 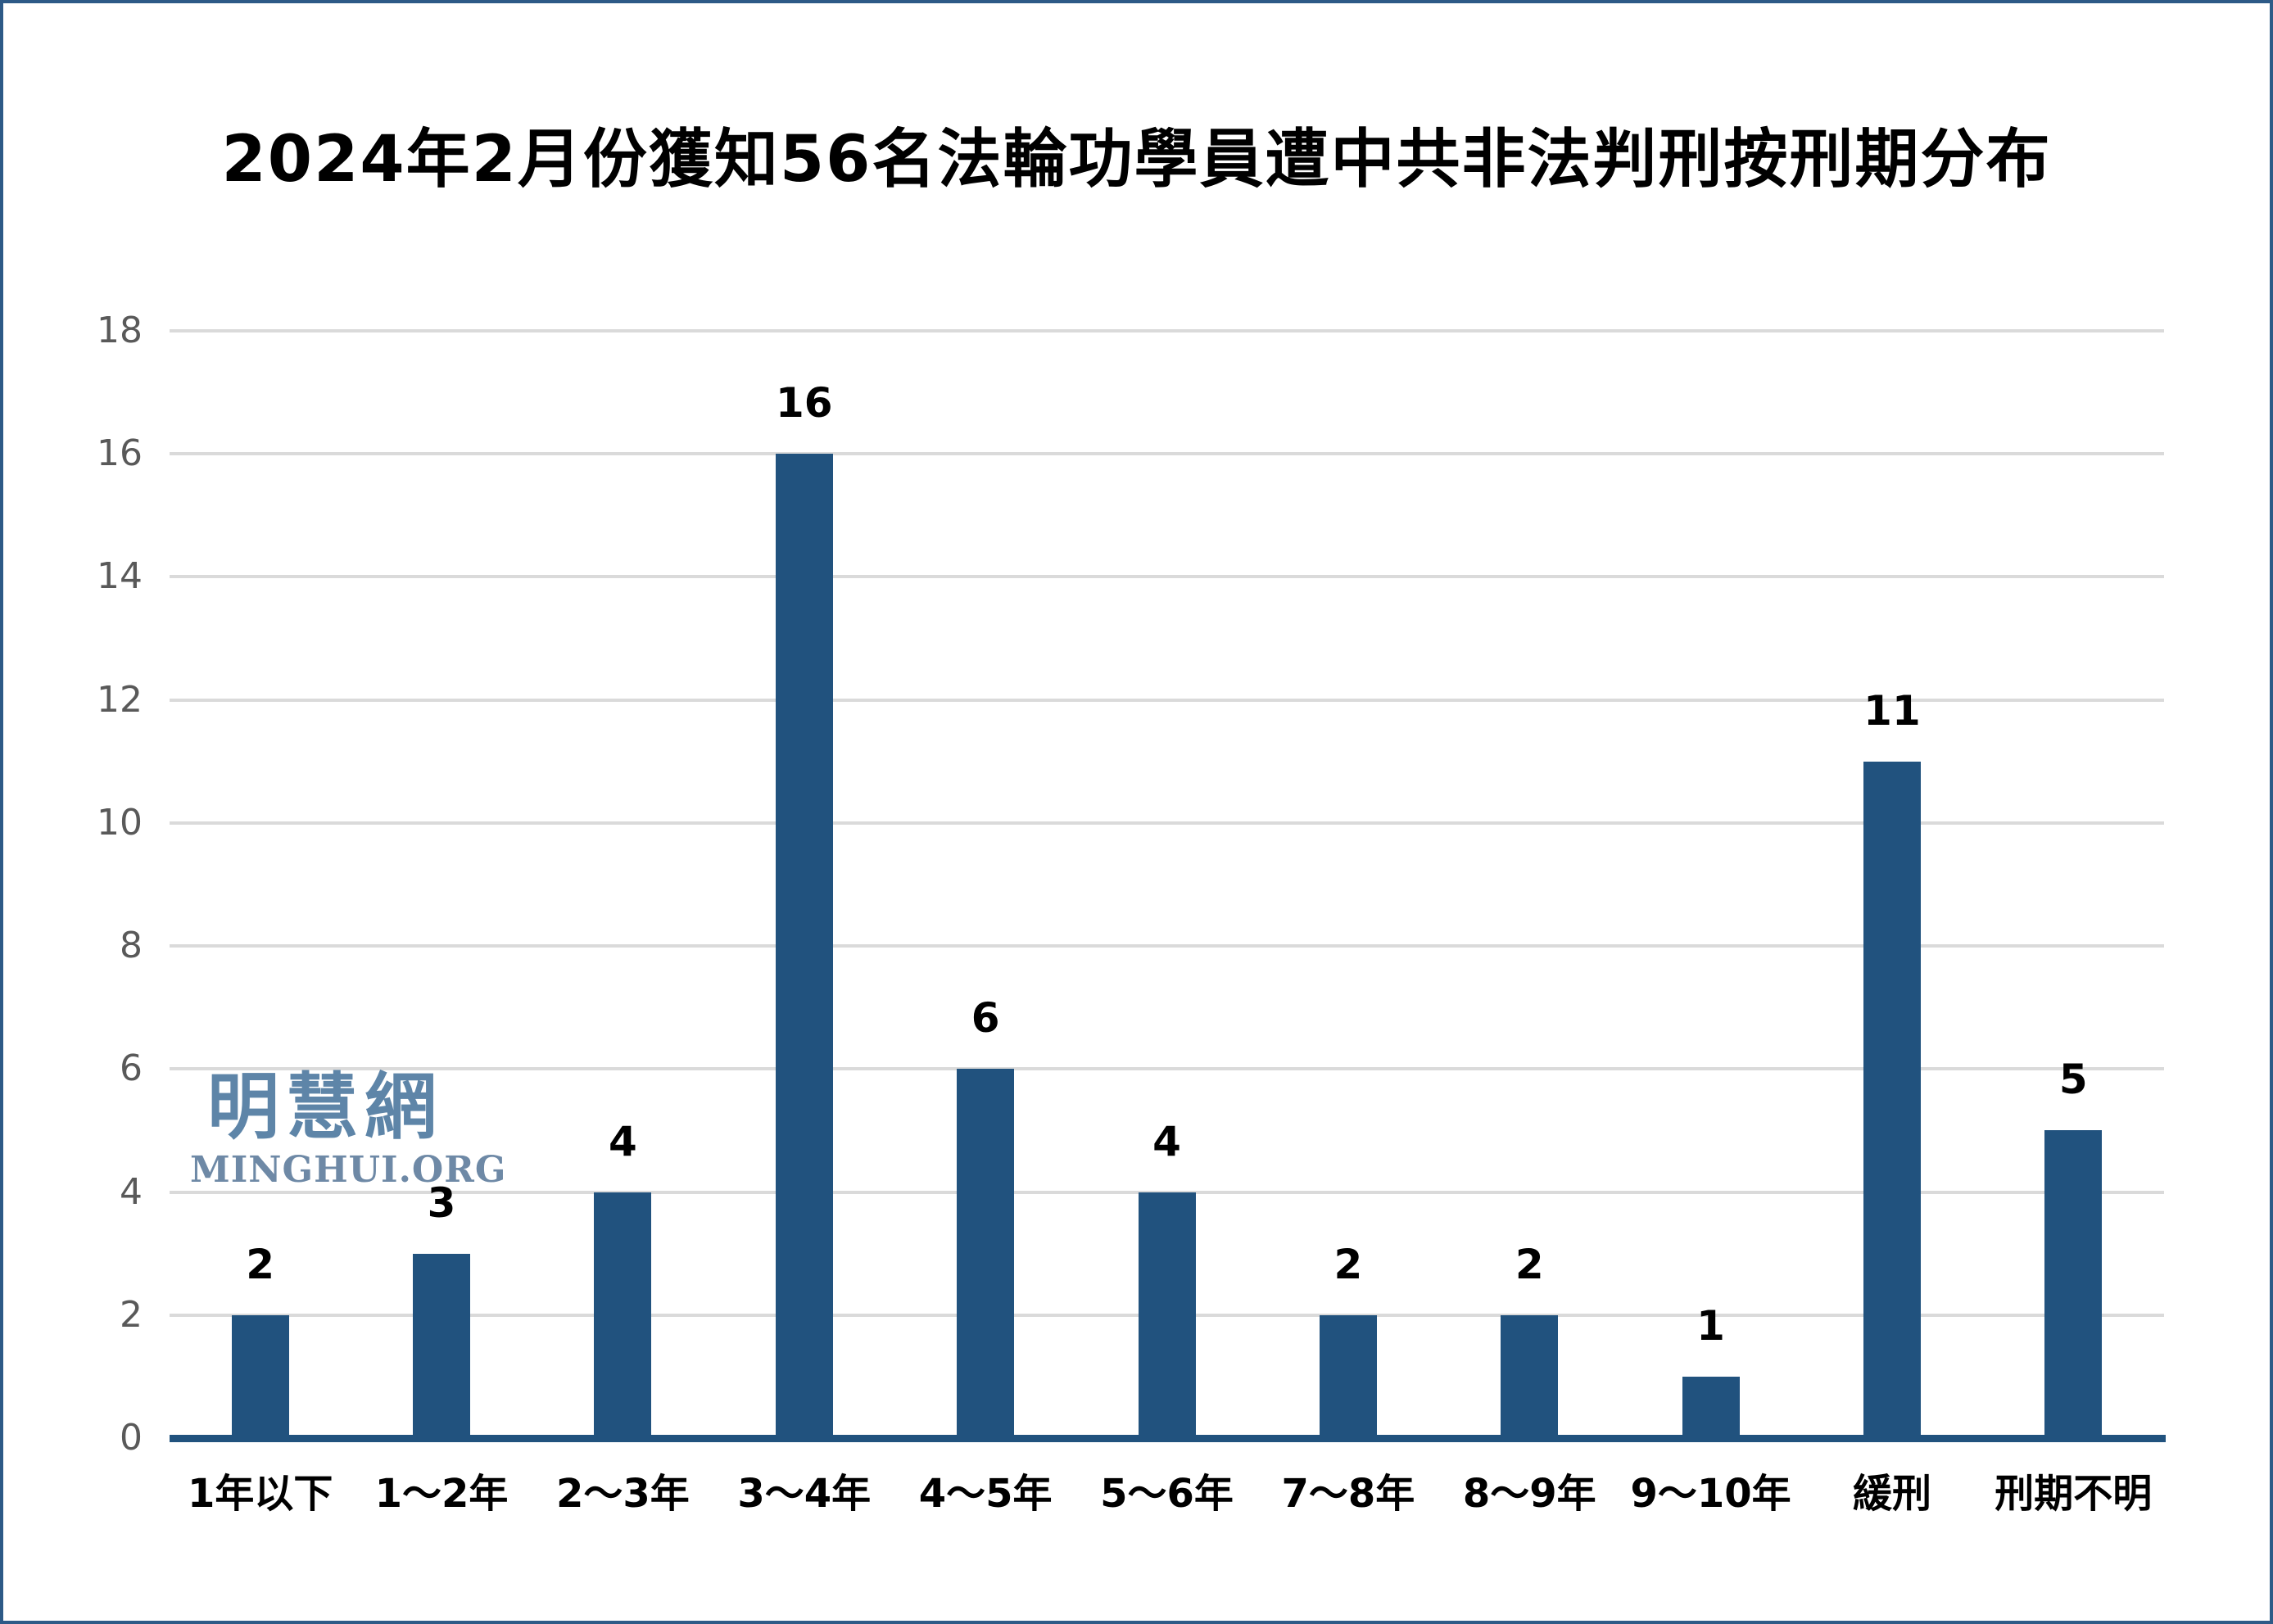 I want to click on x-tick-label: 1～2年, so click(x=441, y=1494).